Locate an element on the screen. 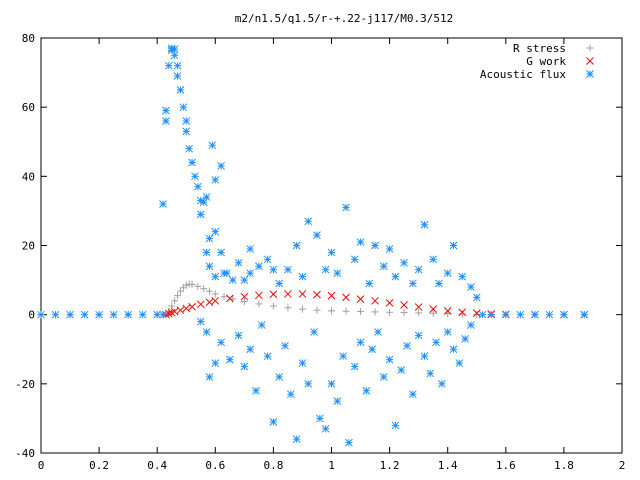 This screenshot has width=640, height=480. x-tick-label: 0.6 is located at coordinates (215, 465).